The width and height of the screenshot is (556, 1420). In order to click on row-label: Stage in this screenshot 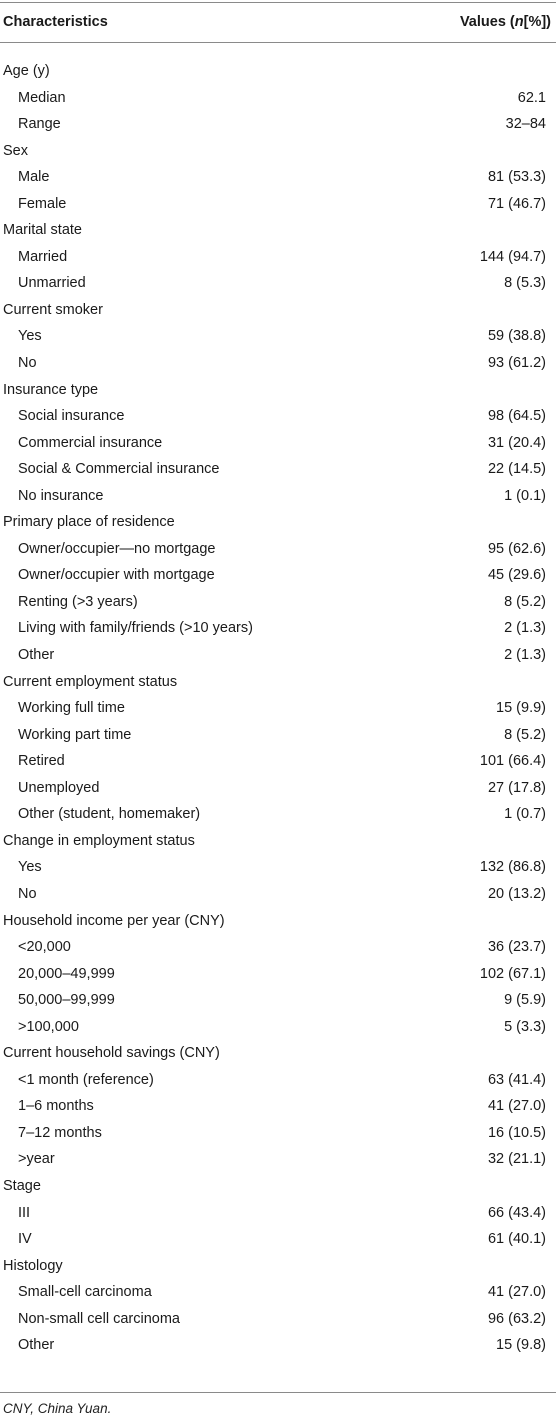, I will do `click(22, 1185)`.